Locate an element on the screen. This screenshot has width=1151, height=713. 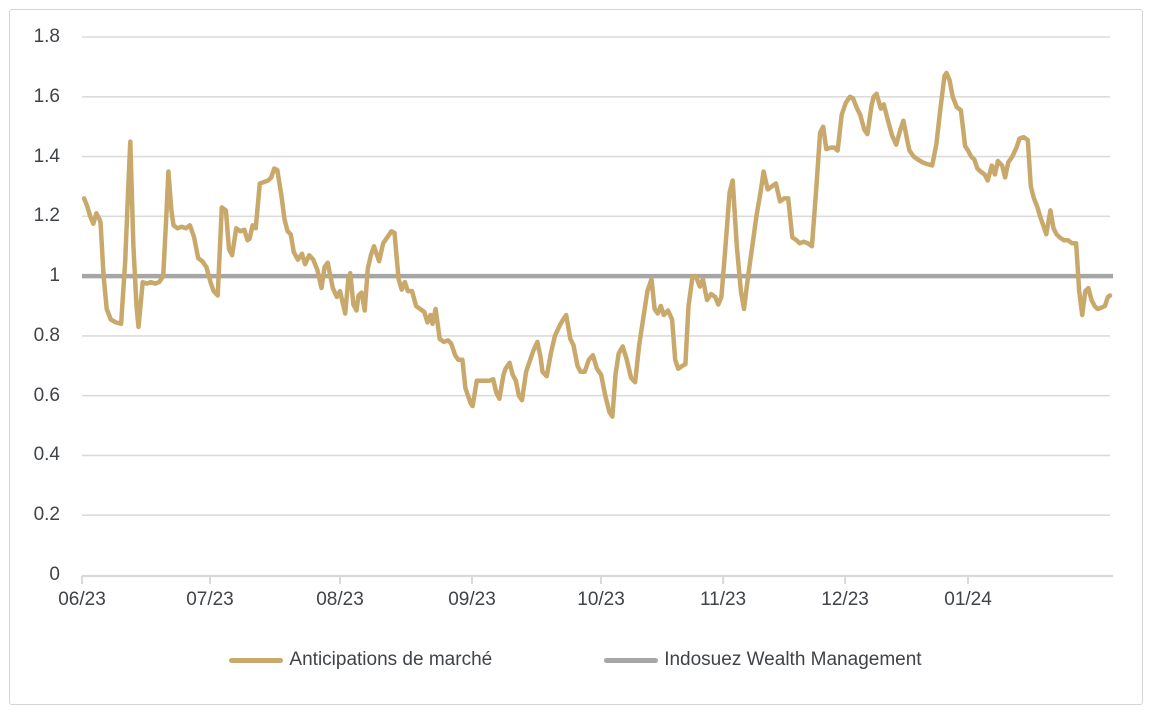
legend-label-anticipations: Anticipations de marché is located at coordinates (391, 659).